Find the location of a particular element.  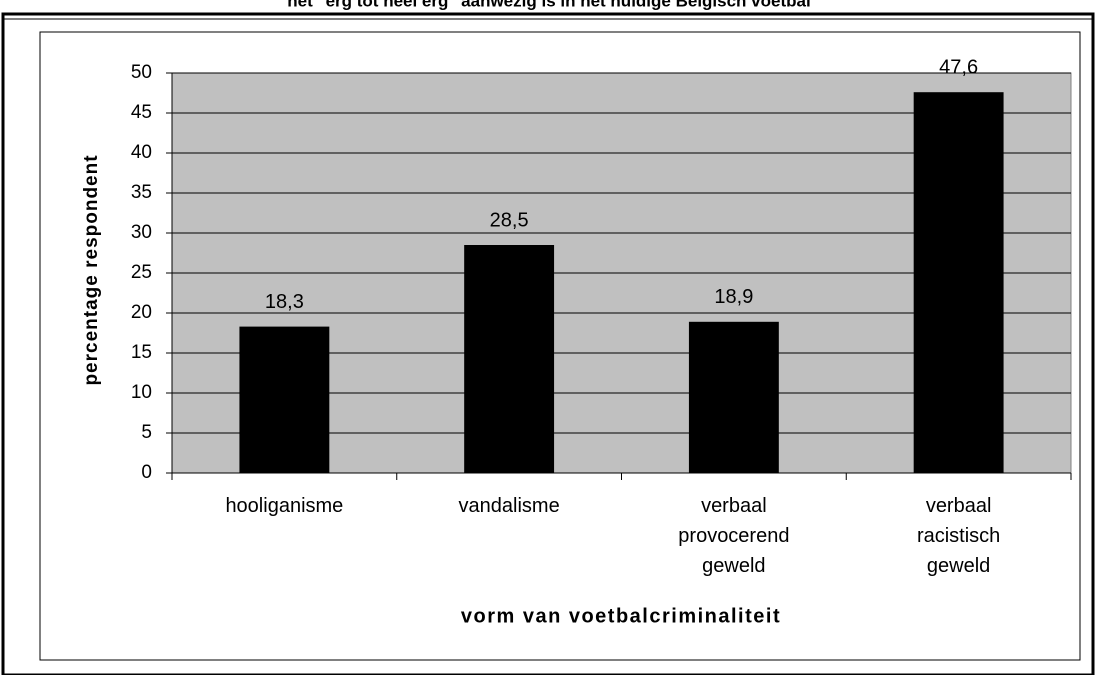

data-label: 28,5 is located at coordinates (509, 220).